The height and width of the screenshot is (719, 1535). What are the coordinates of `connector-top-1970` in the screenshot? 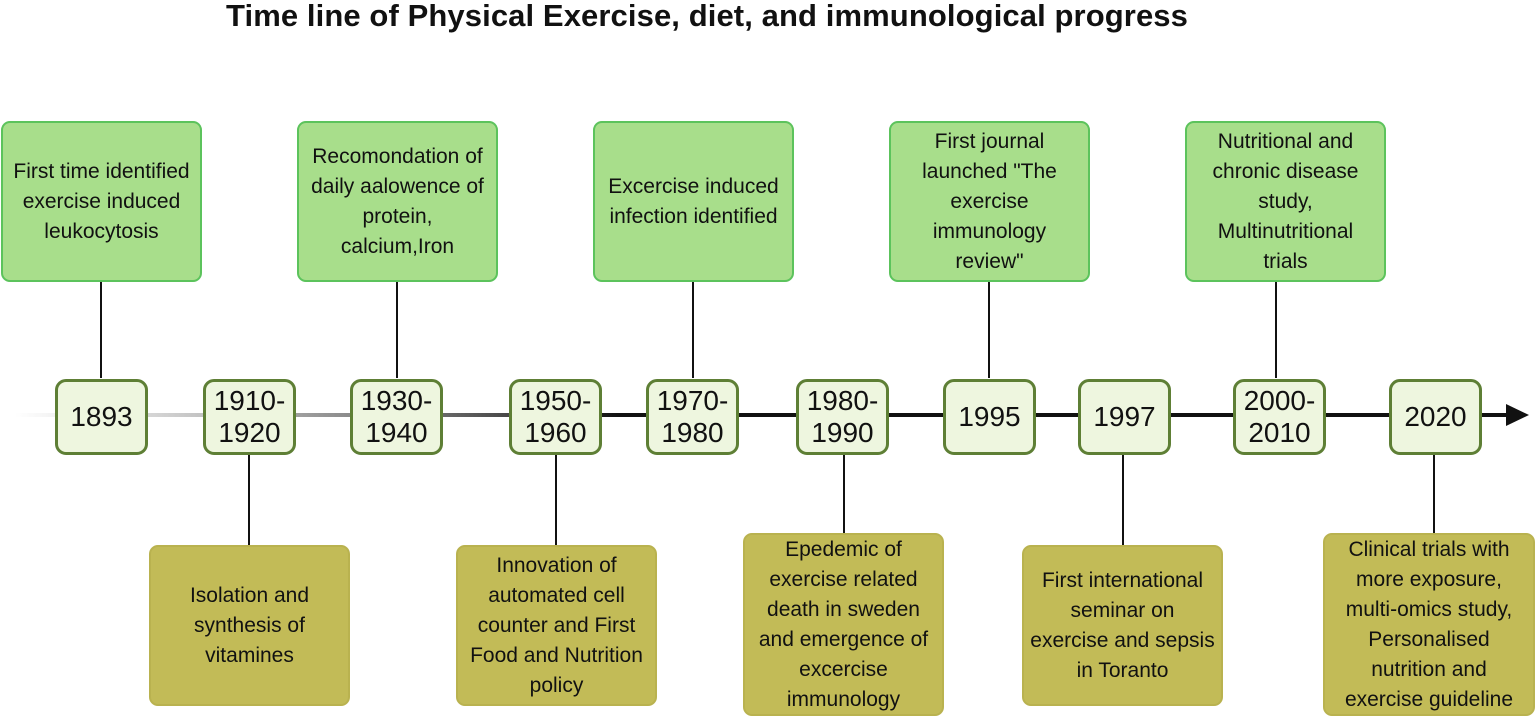 It's located at (693, 329).